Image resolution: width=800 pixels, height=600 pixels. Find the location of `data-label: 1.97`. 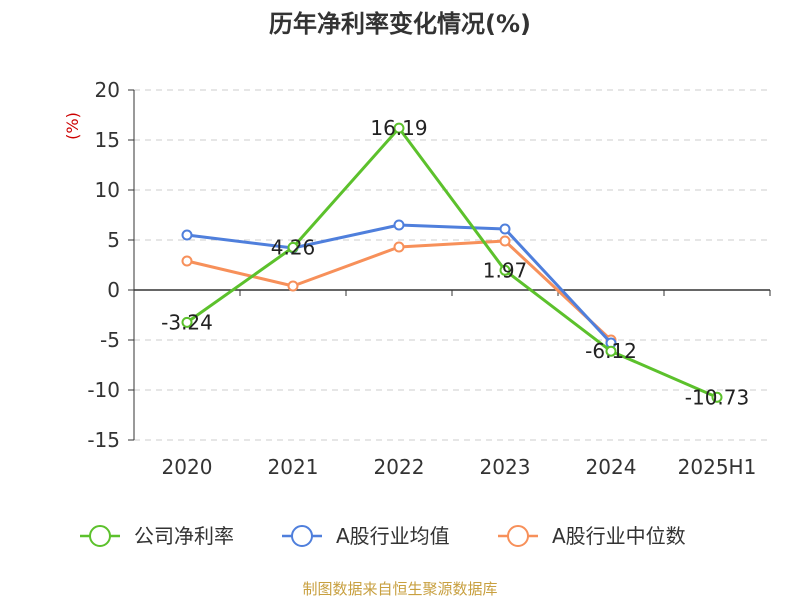

data-label: 1.97 is located at coordinates (505, 270).